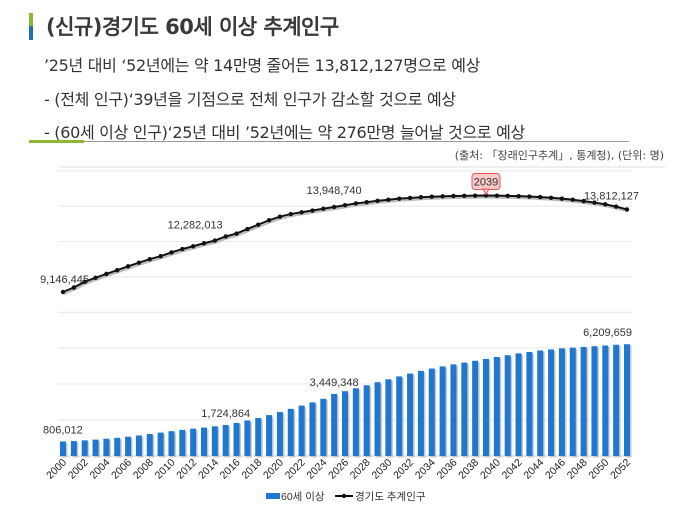  I want to click on legend-line-label: 경기도 추계인구, so click(390, 496).